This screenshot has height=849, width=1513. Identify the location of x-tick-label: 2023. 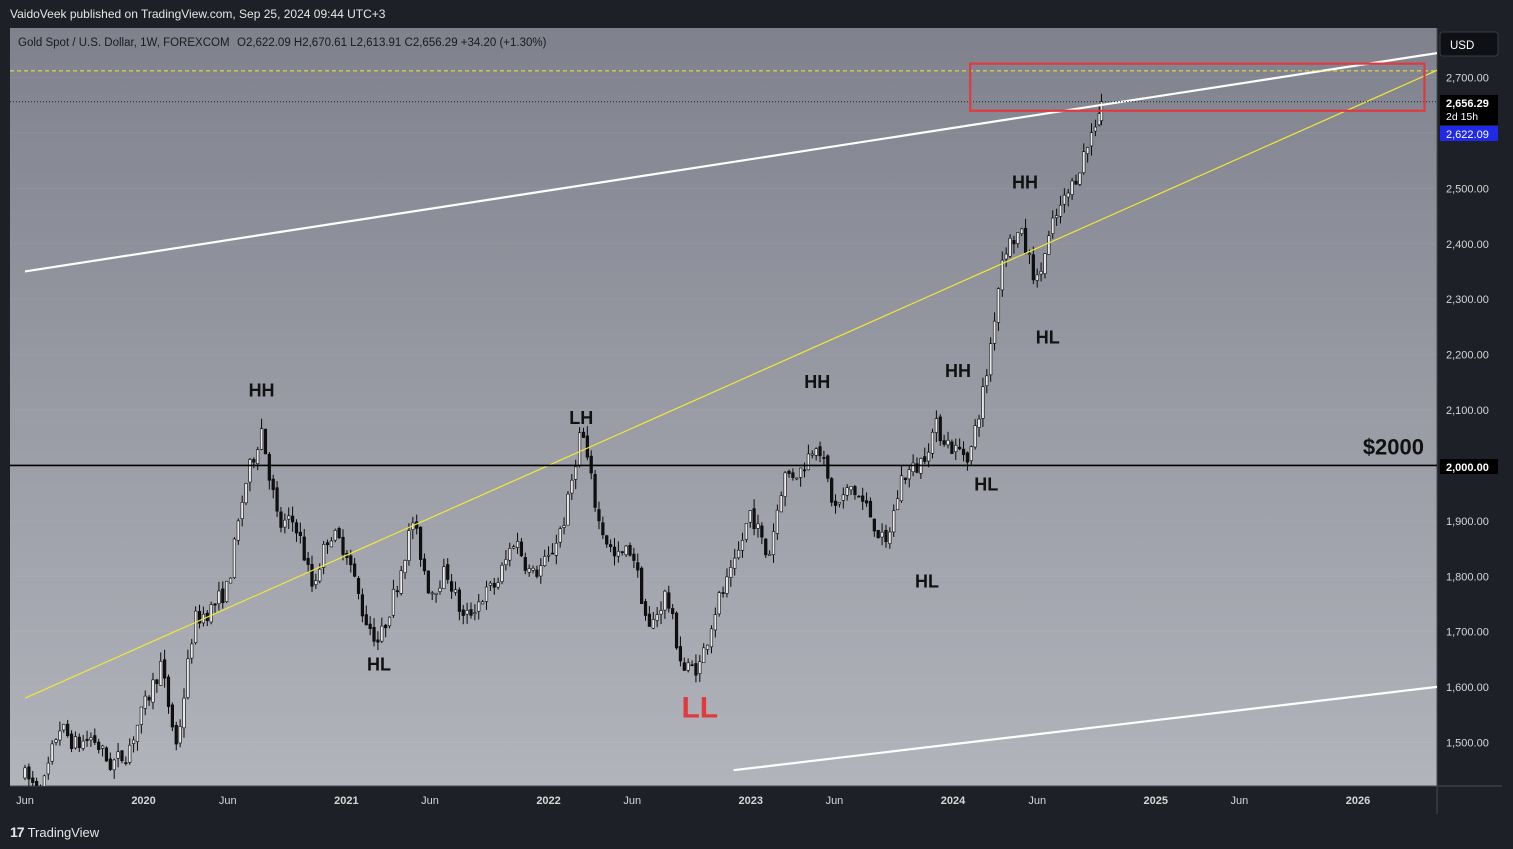
(751, 801).